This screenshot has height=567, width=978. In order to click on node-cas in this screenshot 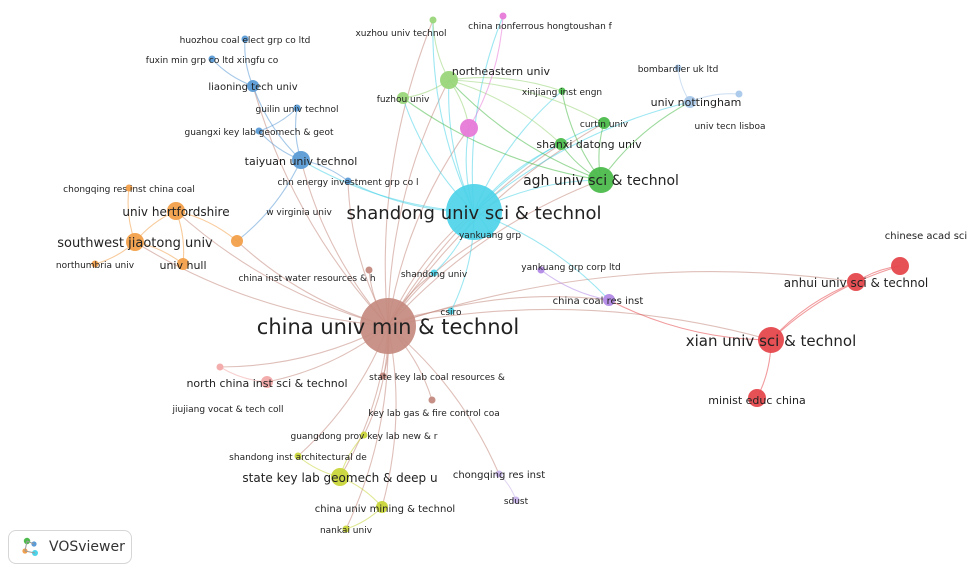, I will do `click(900, 266)`.